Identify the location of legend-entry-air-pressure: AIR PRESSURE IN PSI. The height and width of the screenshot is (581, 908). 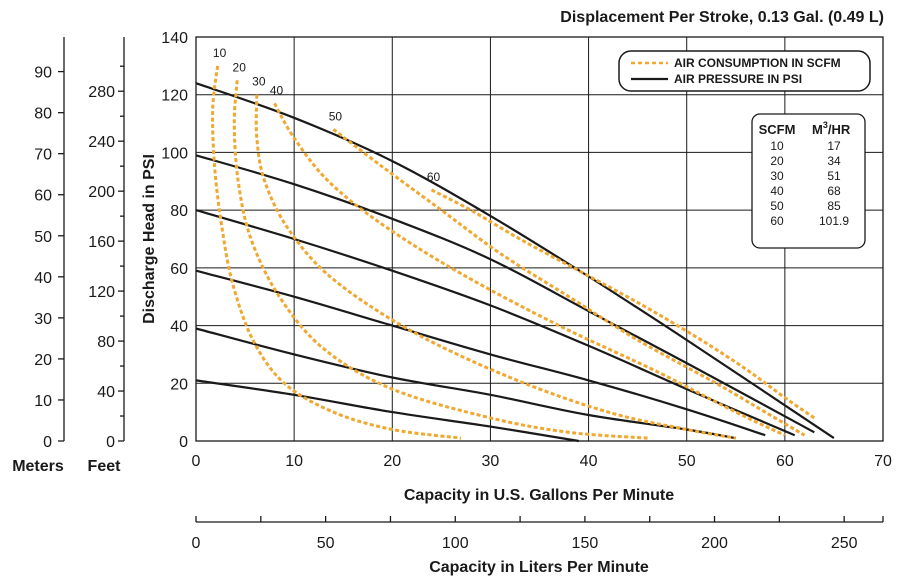
(738, 79).